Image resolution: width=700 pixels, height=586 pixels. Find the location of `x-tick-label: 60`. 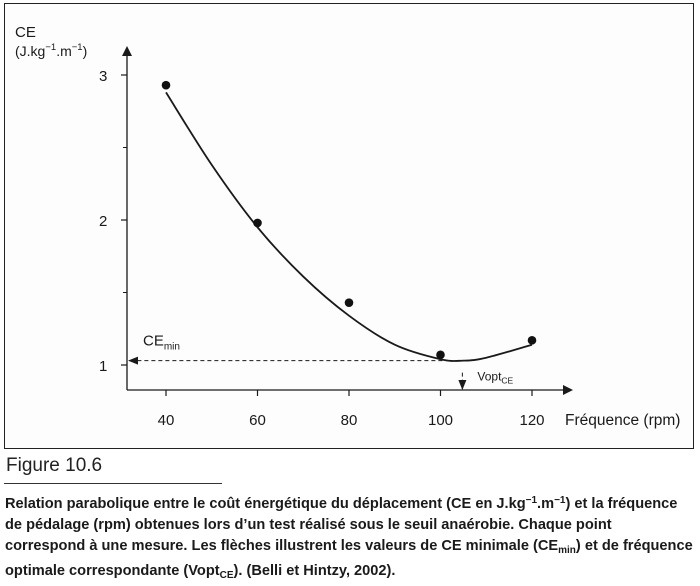

x-tick-label: 60 is located at coordinates (257, 420).